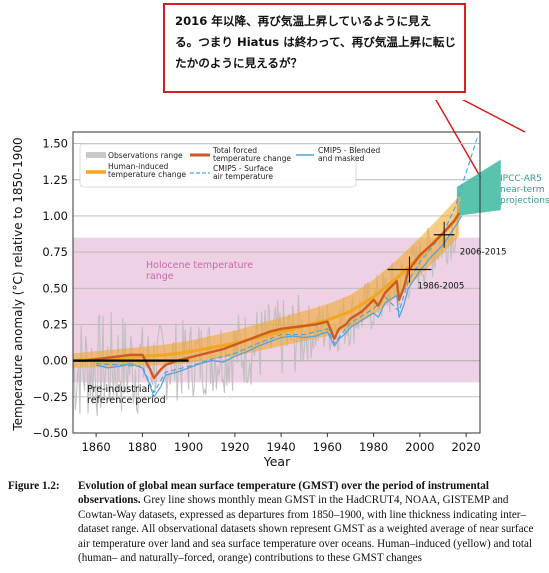 This screenshot has width=549, height=573. Describe the element at coordinates (419, 447) in the screenshot. I see `x-tick-label: 2000` at that location.